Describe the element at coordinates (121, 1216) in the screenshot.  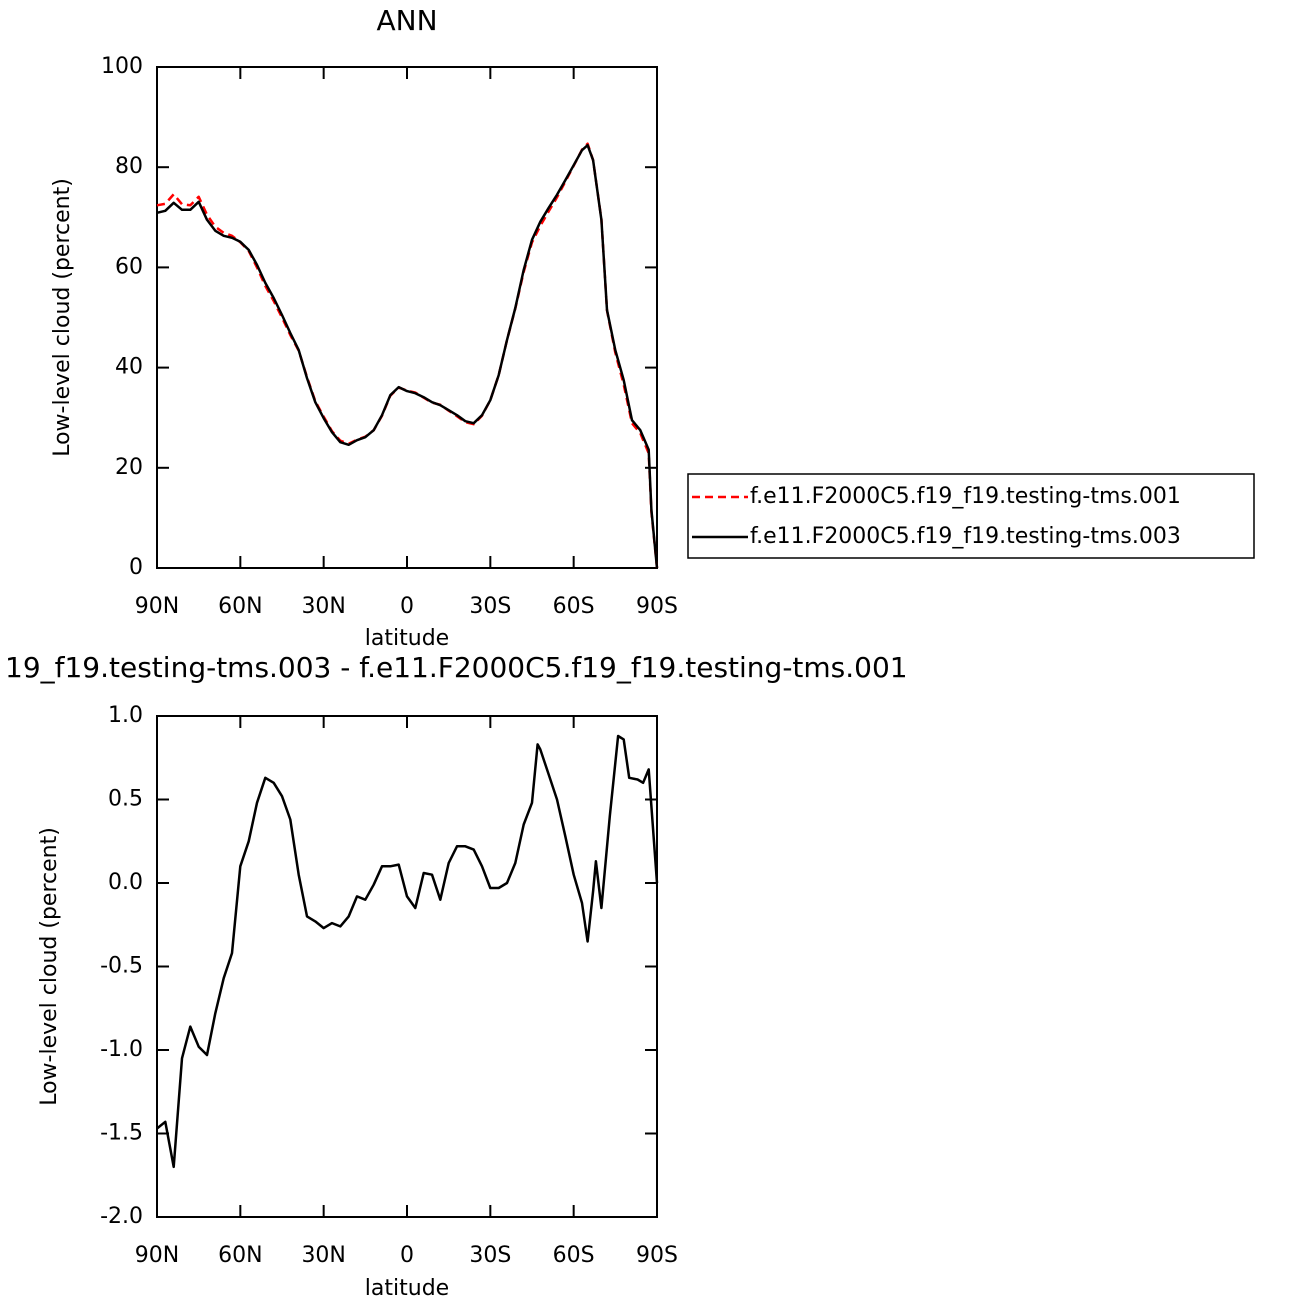
I see `y-tick-label: -2.0` at that location.